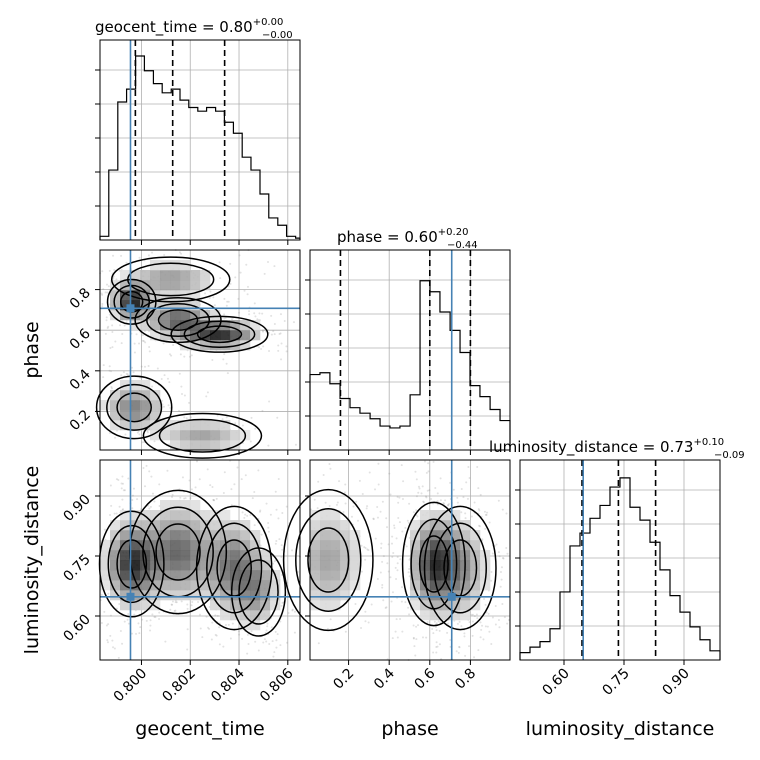 Image resolution: width=760 pixels, height=760 pixels. What do you see at coordinates (76, 628) in the screenshot?
I see `y-tick-label: 0.60` at bounding box center [76, 628].